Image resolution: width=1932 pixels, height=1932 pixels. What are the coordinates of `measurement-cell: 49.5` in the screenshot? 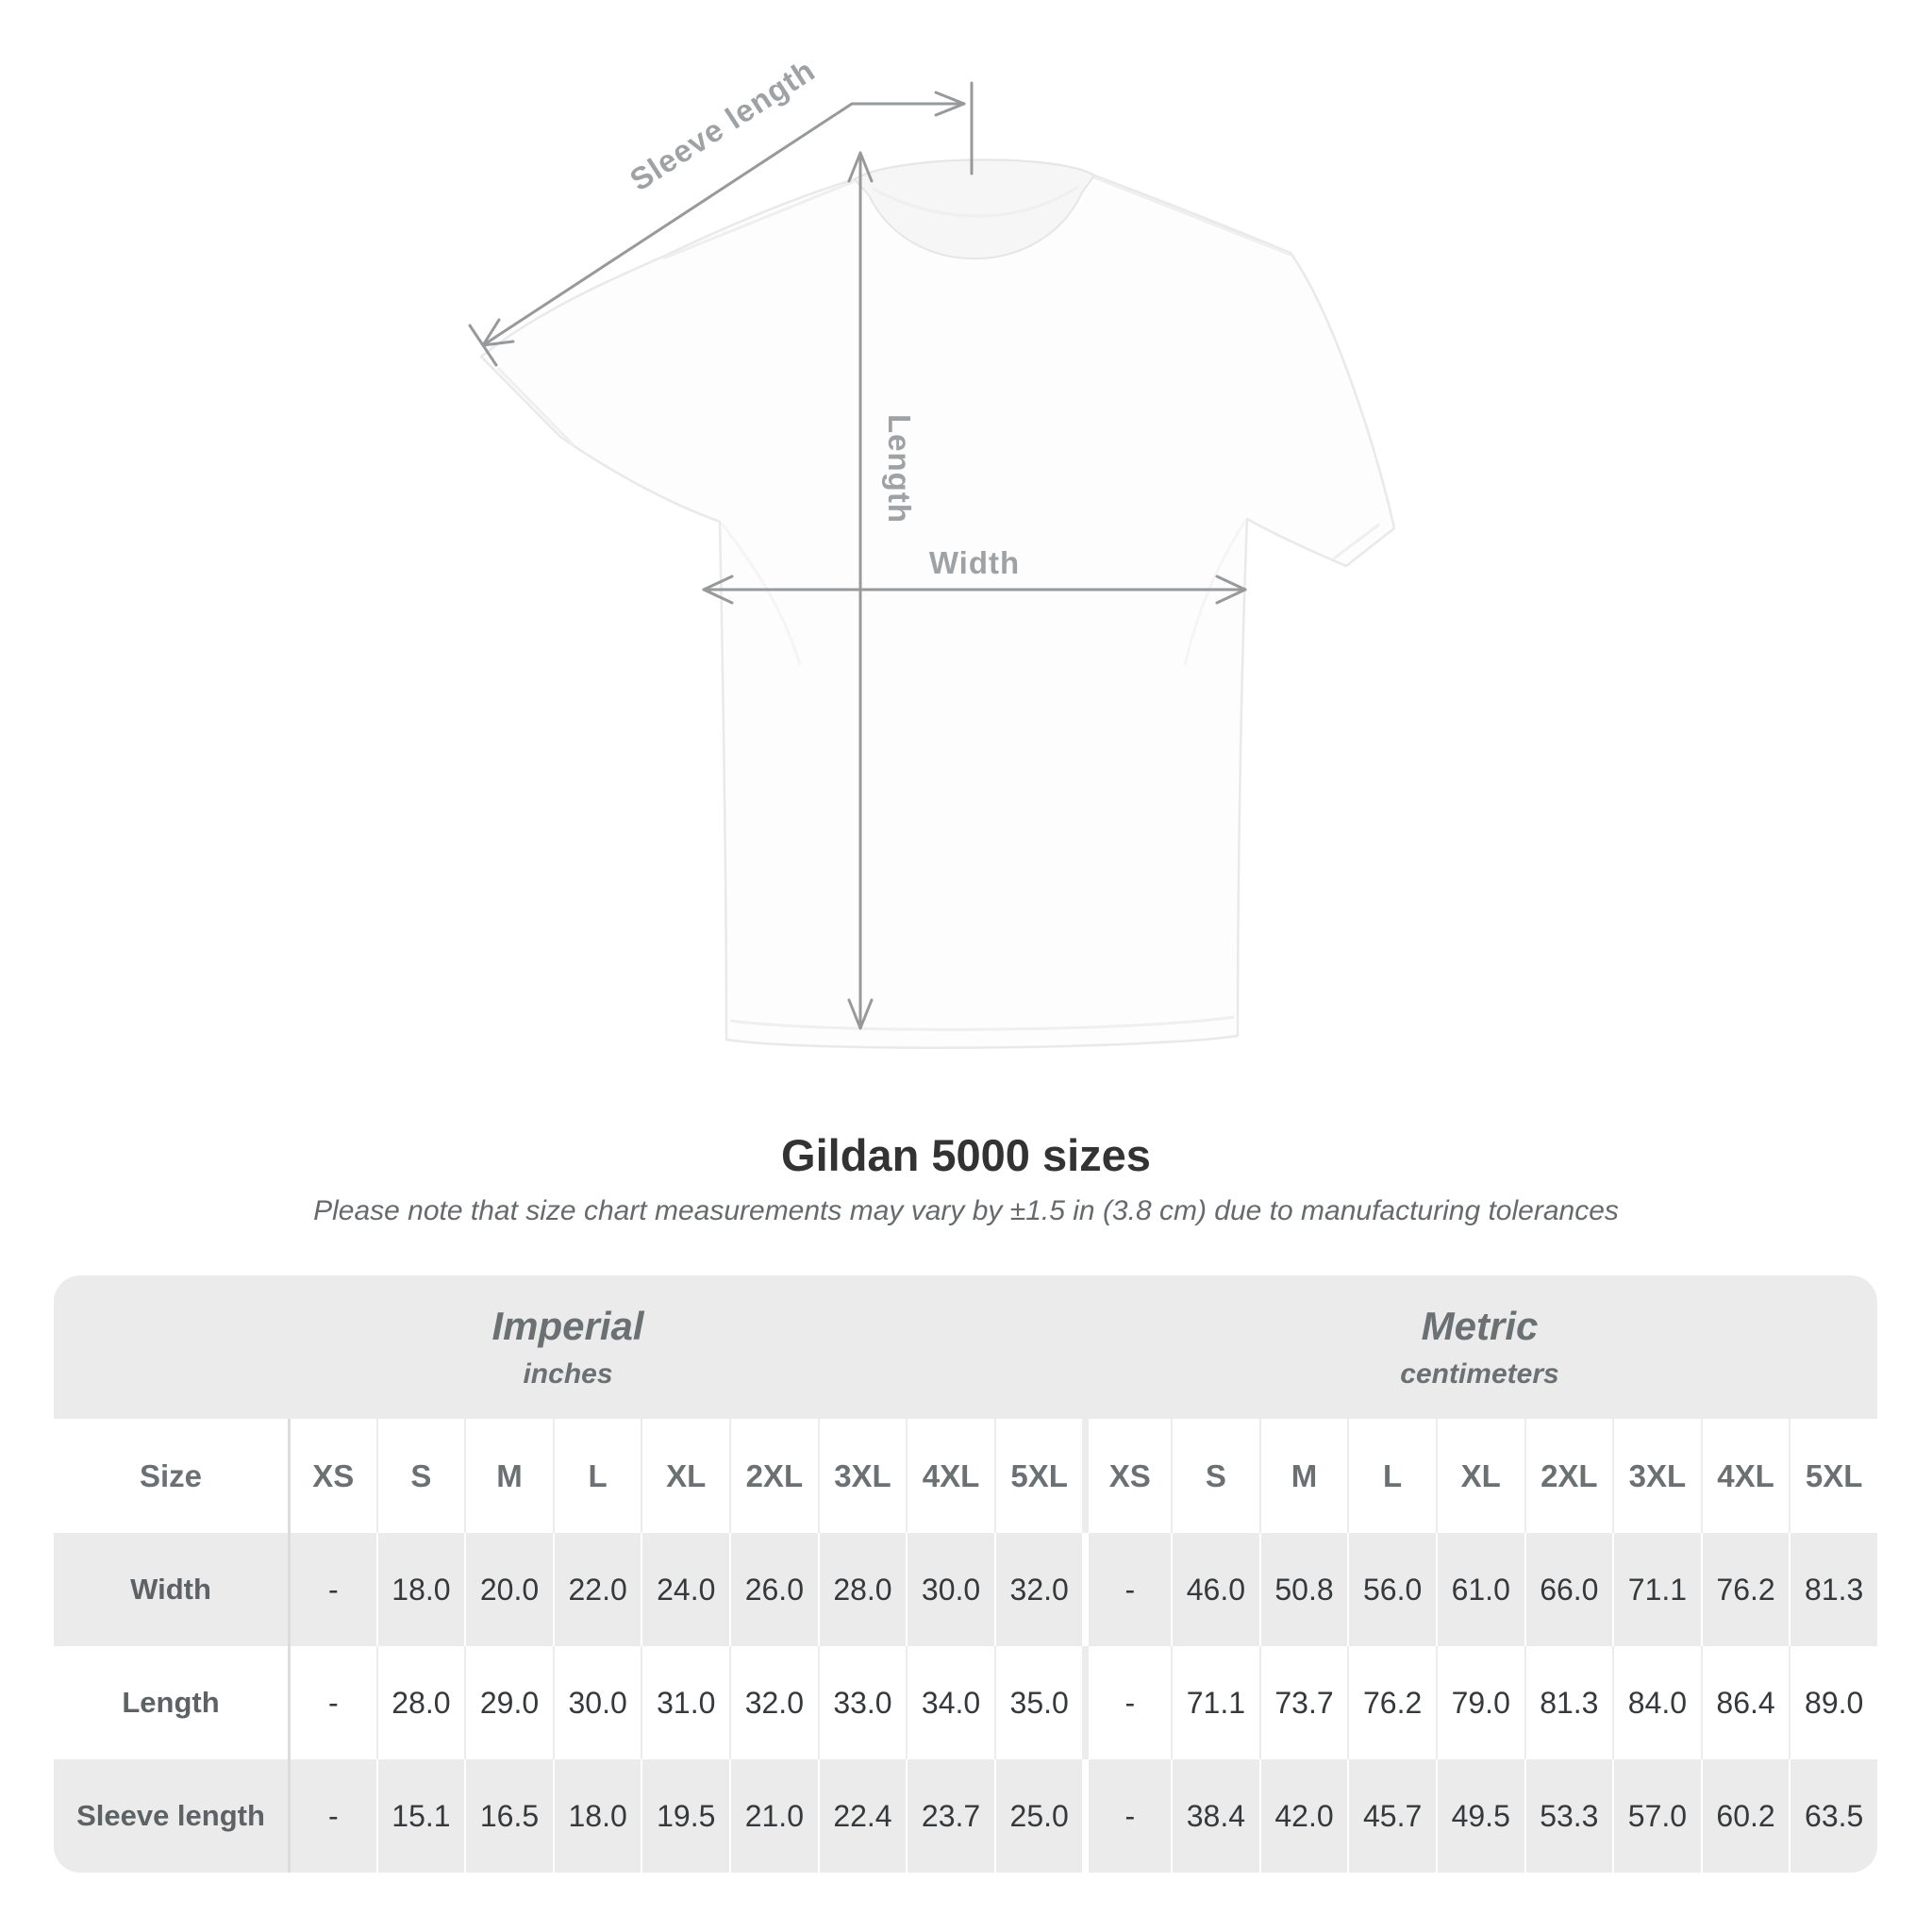 It's located at (1479, 1816).